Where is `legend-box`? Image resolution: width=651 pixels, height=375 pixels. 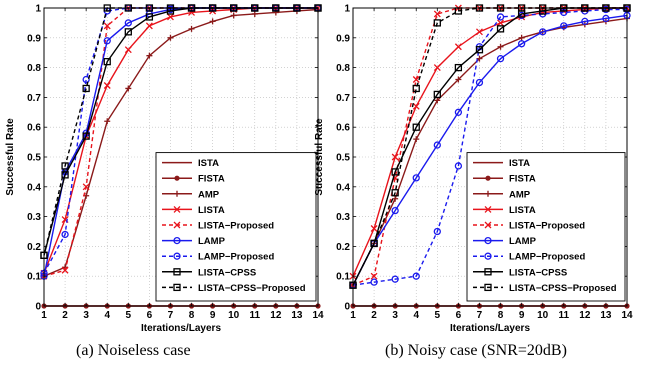 legend-box is located at coordinates (236, 227).